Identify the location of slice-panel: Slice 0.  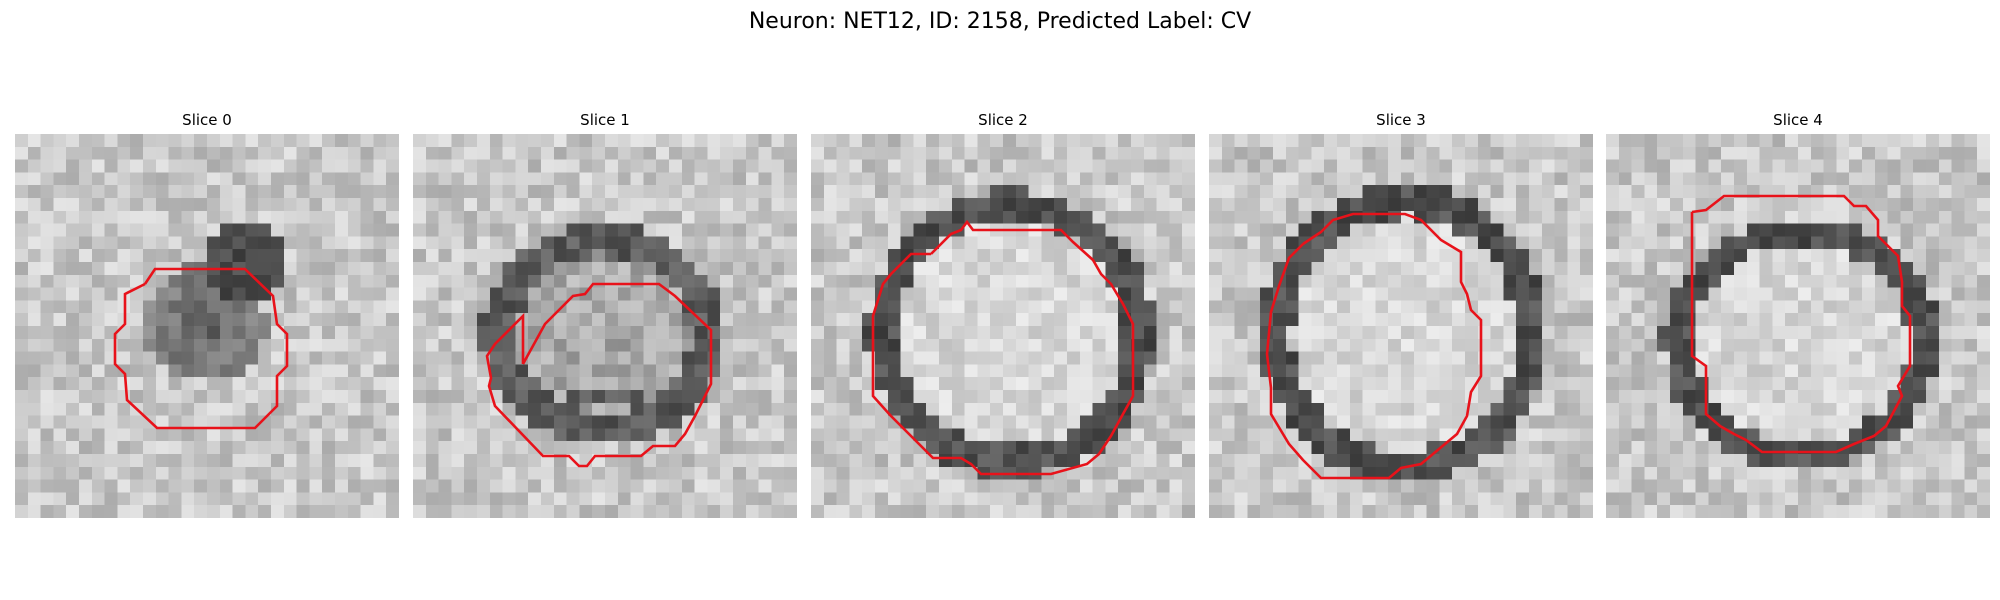
(207, 314).